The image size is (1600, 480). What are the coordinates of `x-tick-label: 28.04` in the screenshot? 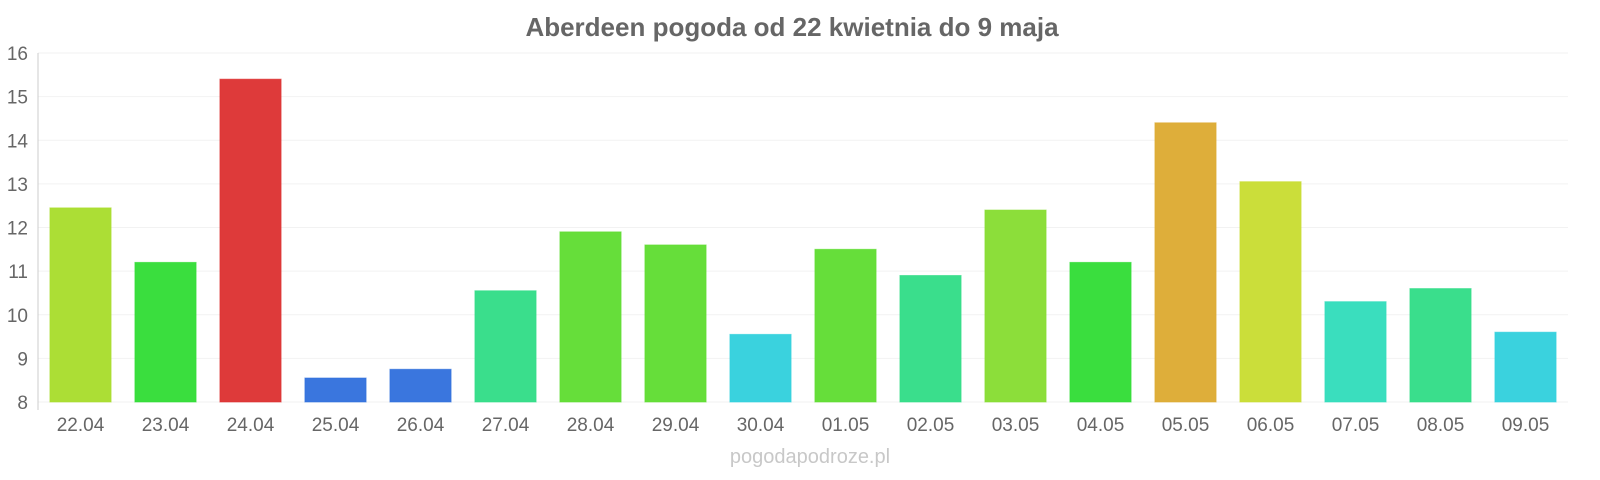 It's located at (591, 425).